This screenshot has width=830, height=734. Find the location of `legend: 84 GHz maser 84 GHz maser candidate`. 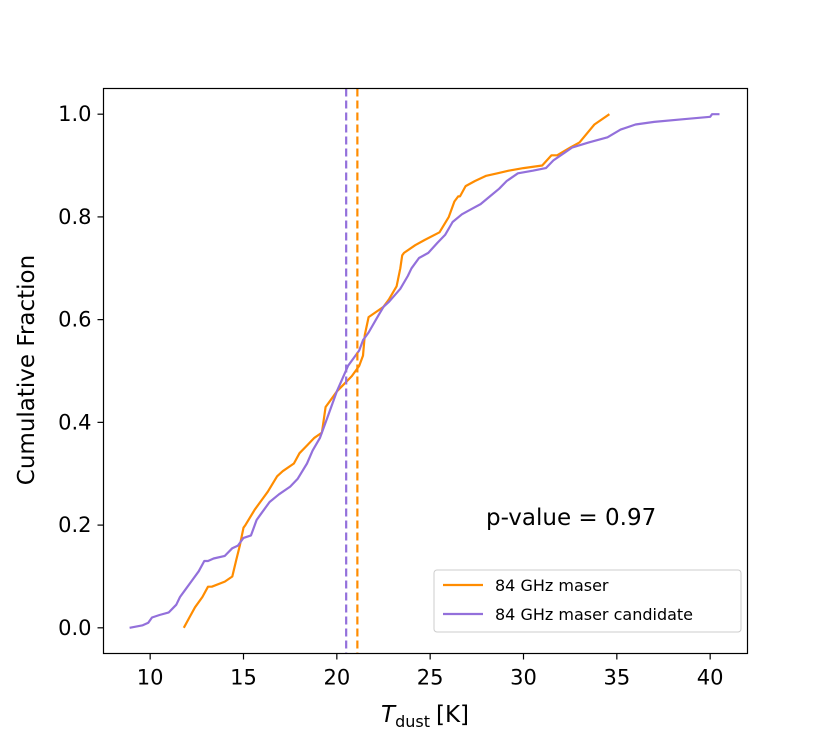

legend: 84 GHz maser 84 GHz maser candidate is located at coordinates (587, 601).